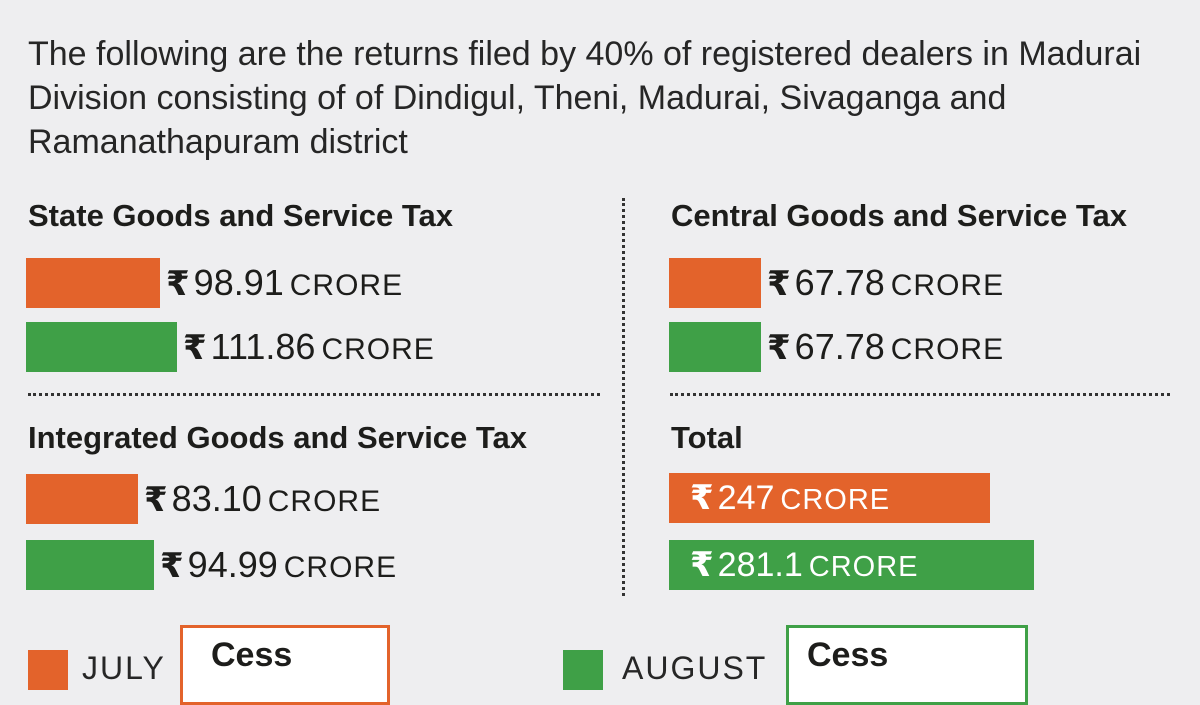  What do you see at coordinates (804, 566) in the screenshot?
I see `total-august-label: ₹281.1 CRORE` at bounding box center [804, 566].